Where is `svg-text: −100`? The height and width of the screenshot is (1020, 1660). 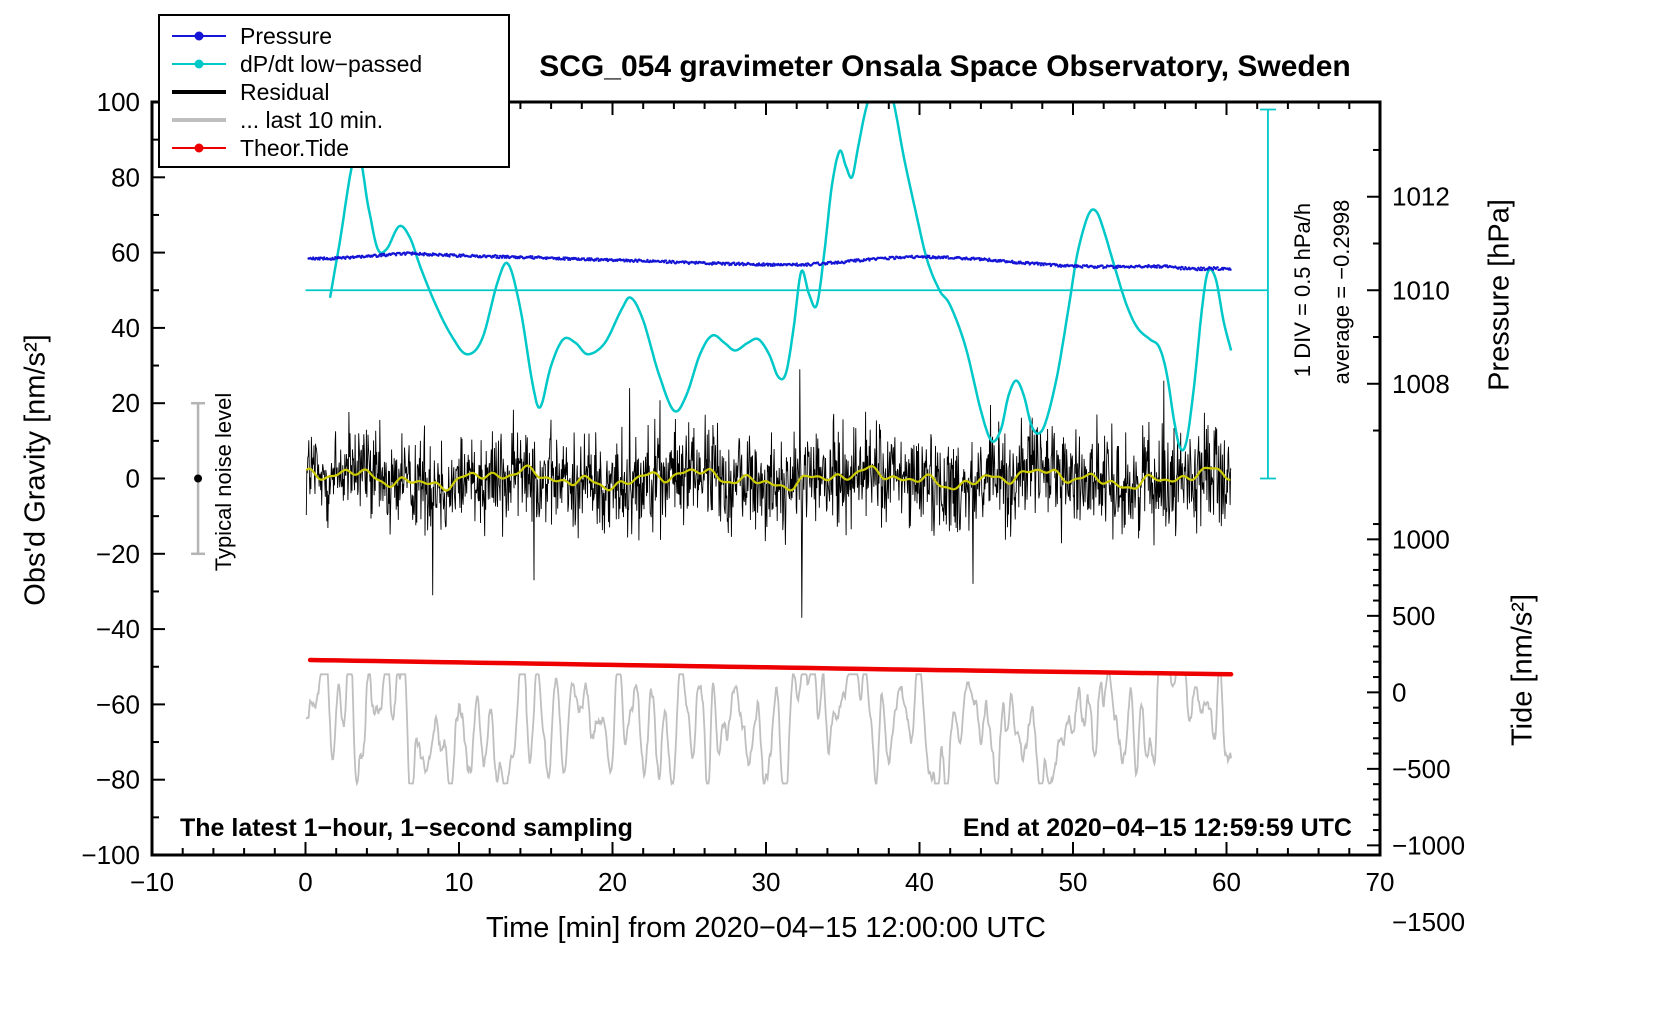
svg-text: −100 is located at coordinates (110, 855).